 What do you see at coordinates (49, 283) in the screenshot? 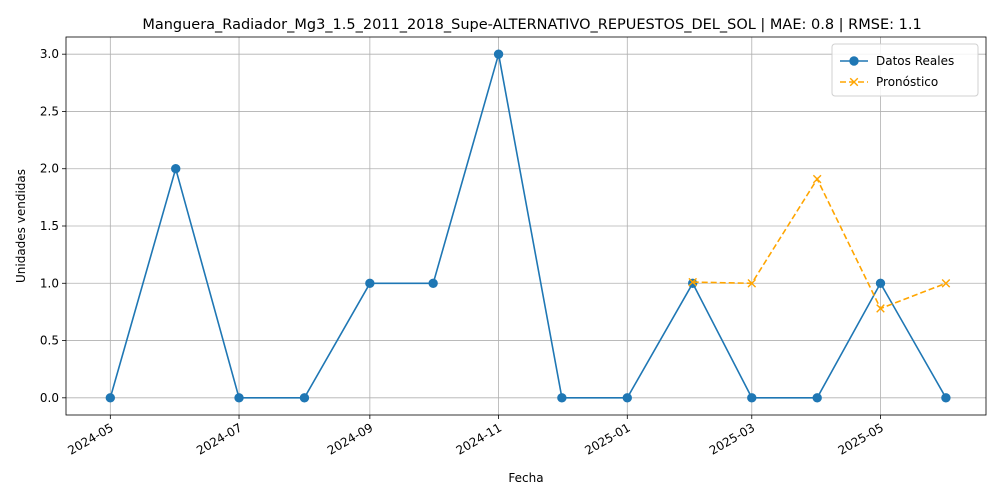
I see `y-tick-label: 1.0` at bounding box center [49, 283].